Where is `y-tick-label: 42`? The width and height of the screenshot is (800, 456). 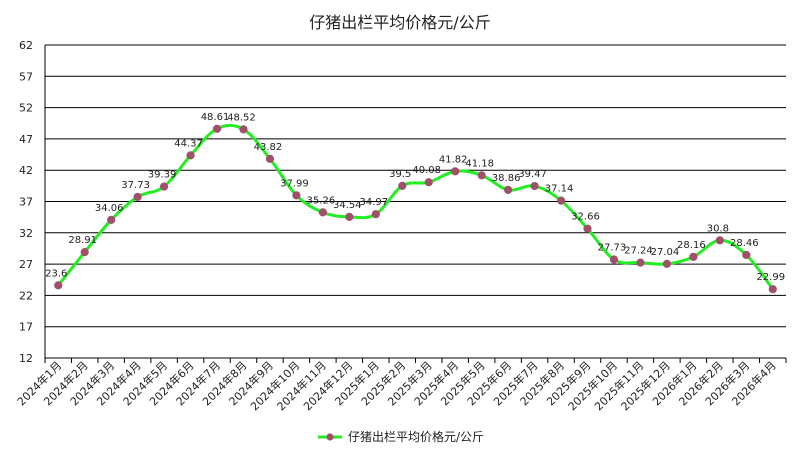 y-tick-label: 42 is located at coordinates (26, 170).